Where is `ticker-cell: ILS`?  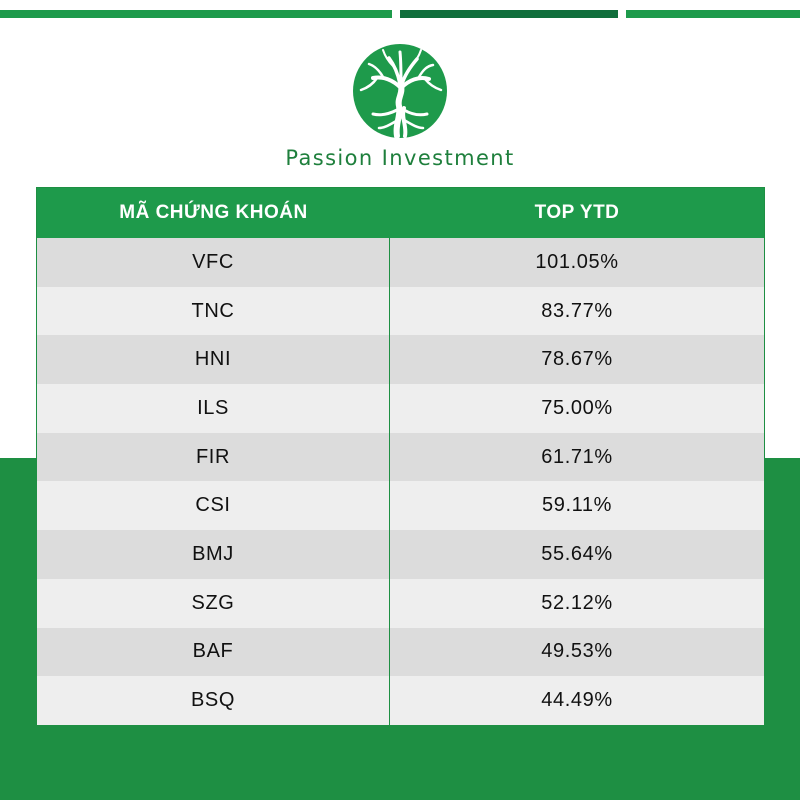 ticker-cell: ILS is located at coordinates (213, 408).